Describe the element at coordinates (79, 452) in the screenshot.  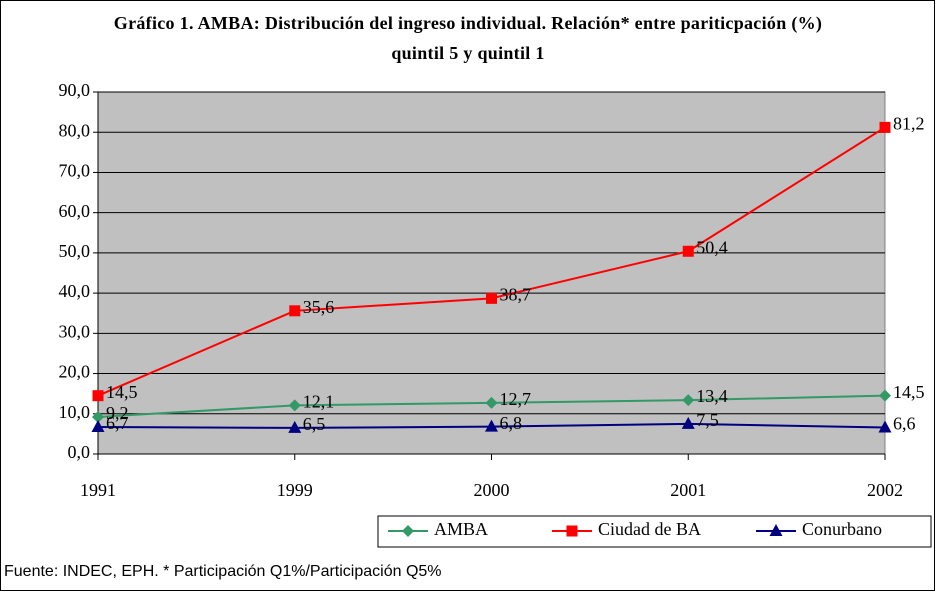
I see `y-tick-label: 0,0` at that location.